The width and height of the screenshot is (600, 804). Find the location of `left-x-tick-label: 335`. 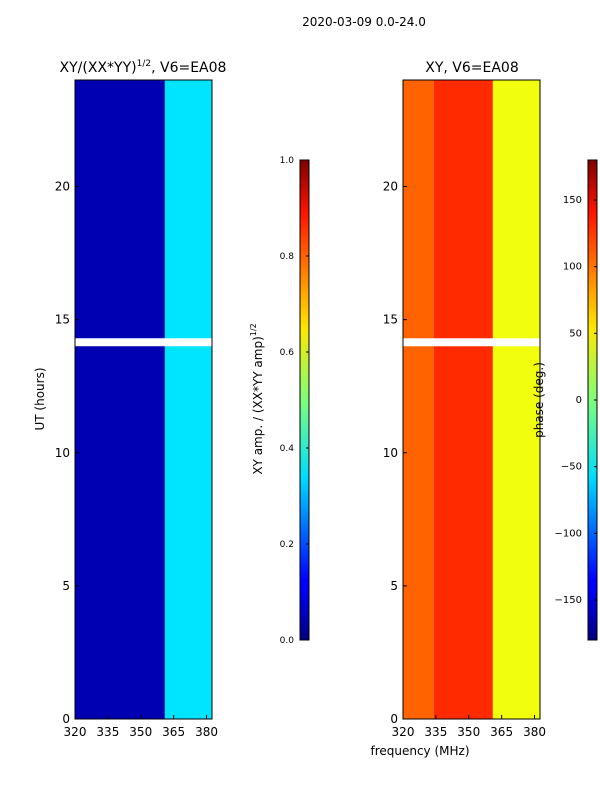

left-x-tick-label: 335 is located at coordinates (107, 732).